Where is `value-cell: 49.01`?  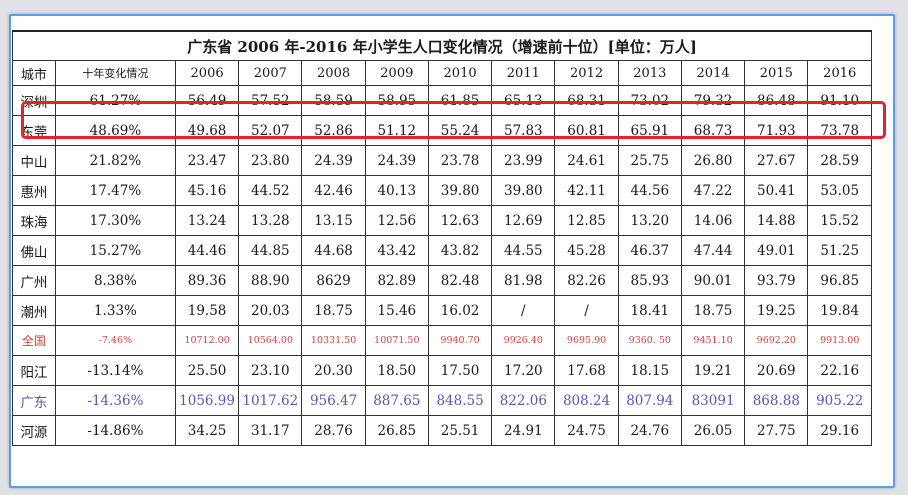
value-cell: 49.01 is located at coordinates (776, 250).